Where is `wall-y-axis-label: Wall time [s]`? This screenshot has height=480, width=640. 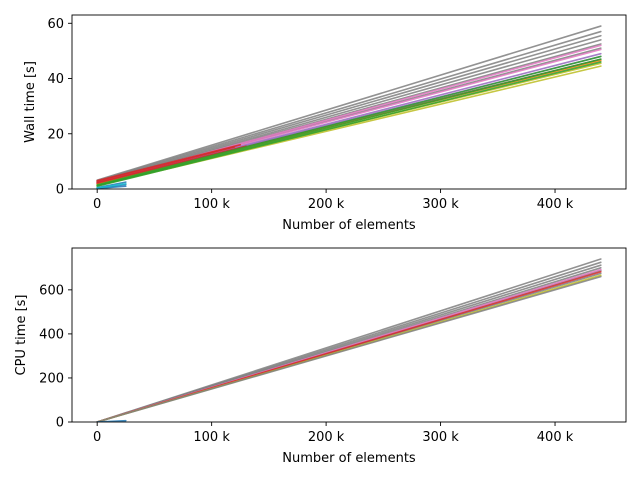 wall-y-axis-label: Wall time [s] is located at coordinates (30, 102).